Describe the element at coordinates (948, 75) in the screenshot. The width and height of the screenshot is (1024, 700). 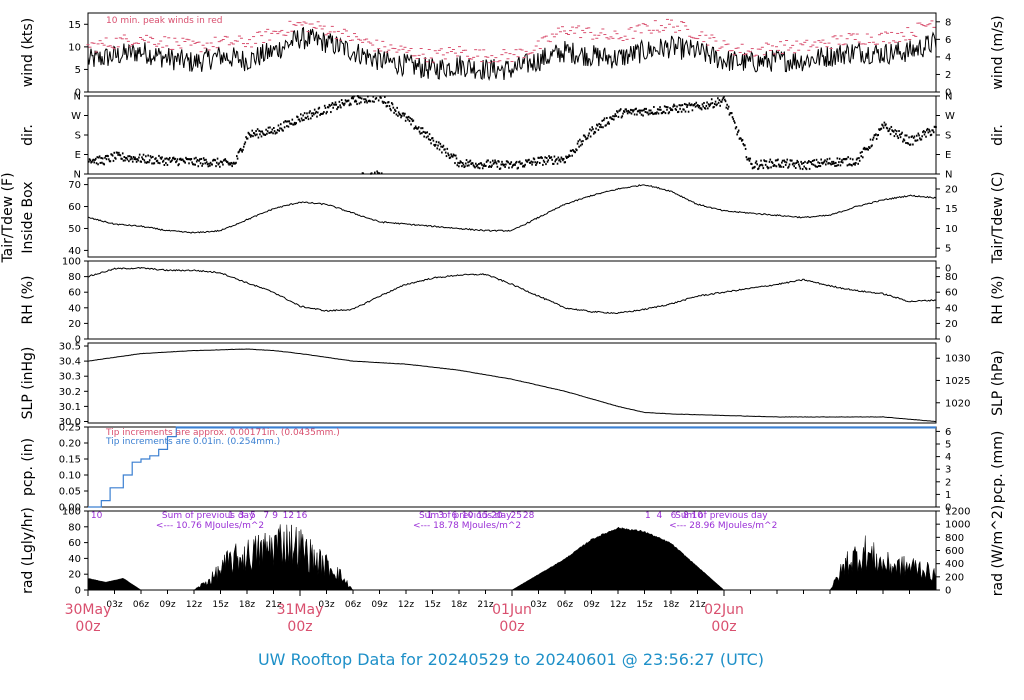
I see `ytick-label-right: 2` at that location.